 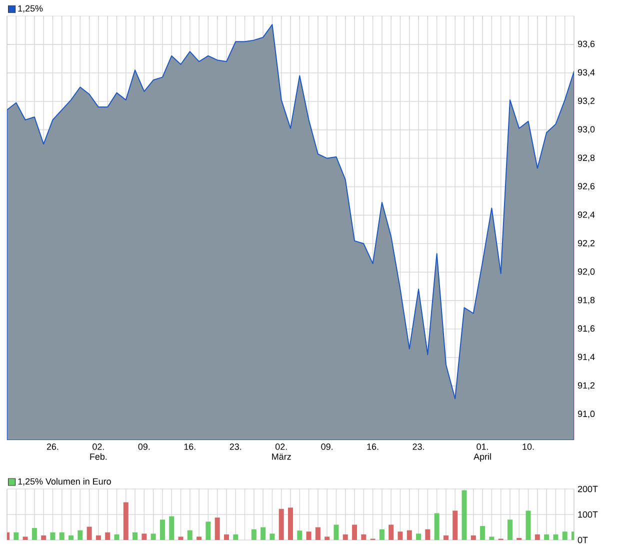 I want to click on y-tick-label: 93,0, so click(x=586, y=130).